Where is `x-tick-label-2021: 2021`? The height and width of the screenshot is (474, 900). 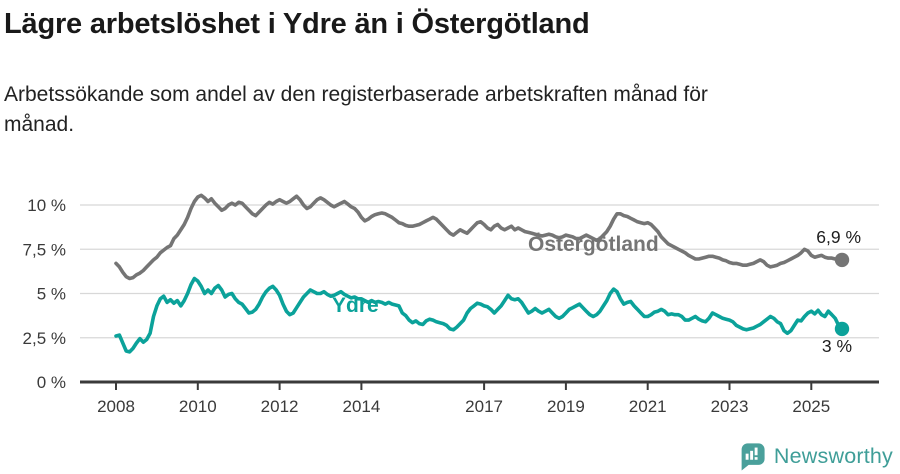 x-tick-label-2021: 2021 is located at coordinates (648, 406).